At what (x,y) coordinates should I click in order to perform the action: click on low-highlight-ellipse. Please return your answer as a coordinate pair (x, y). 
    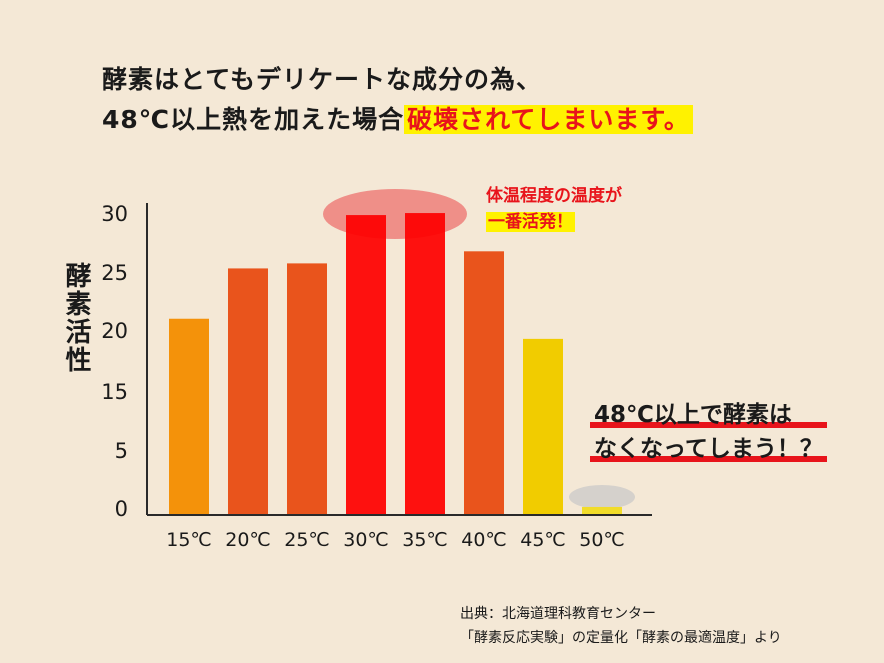
    Looking at the image, I should click on (602, 497).